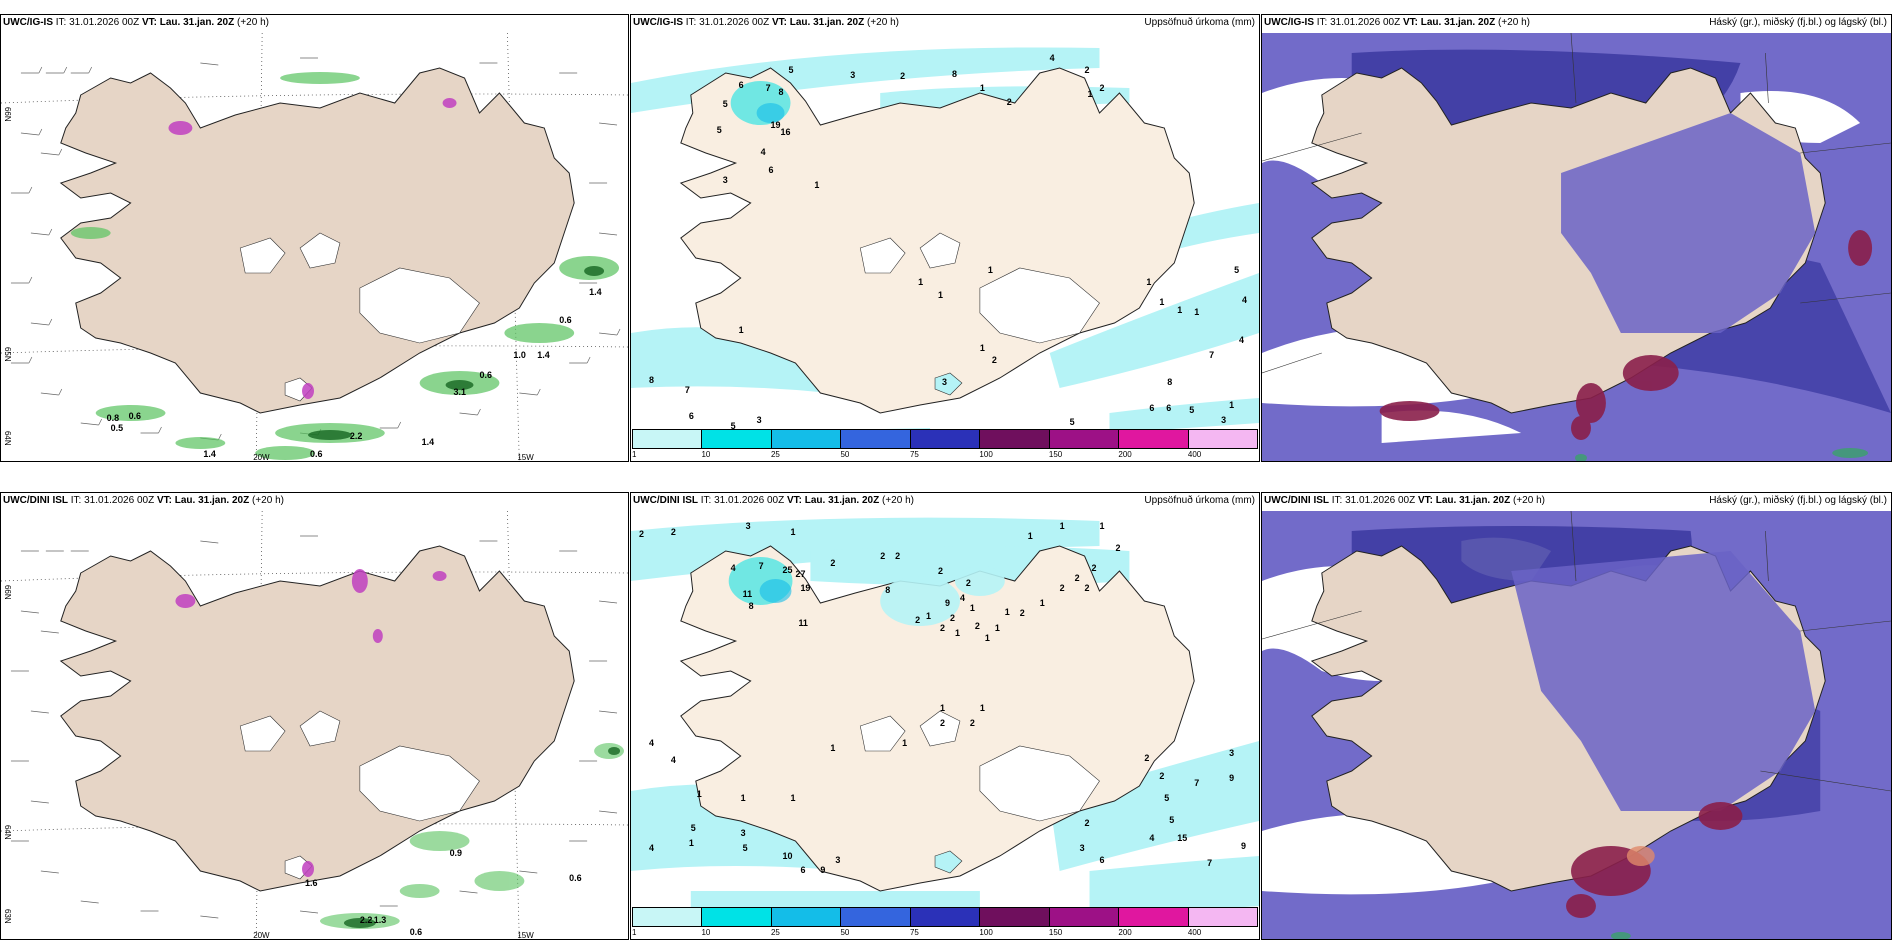 Image resolution: width=1900 pixels, height=950 pixels. What do you see at coordinates (945, 917) in the screenshot?
I see `precip-colorbar` at bounding box center [945, 917].